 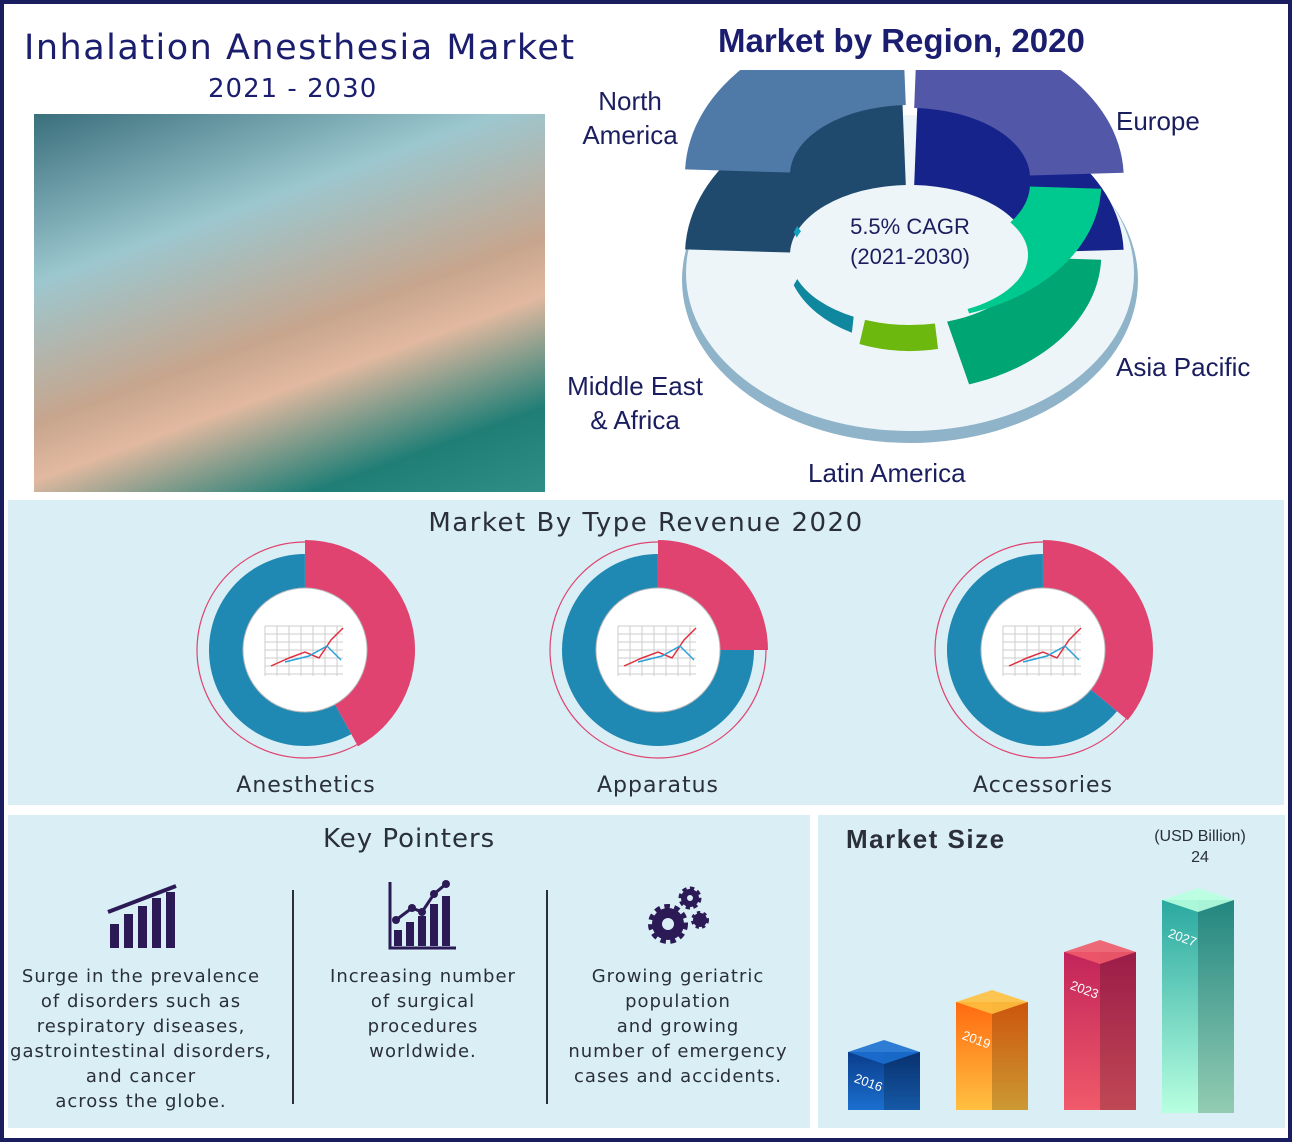 What do you see at coordinates (678, 1051) in the screenshot?
I see `pointer-line: number of emergency` at bounding box center [678, 1051].